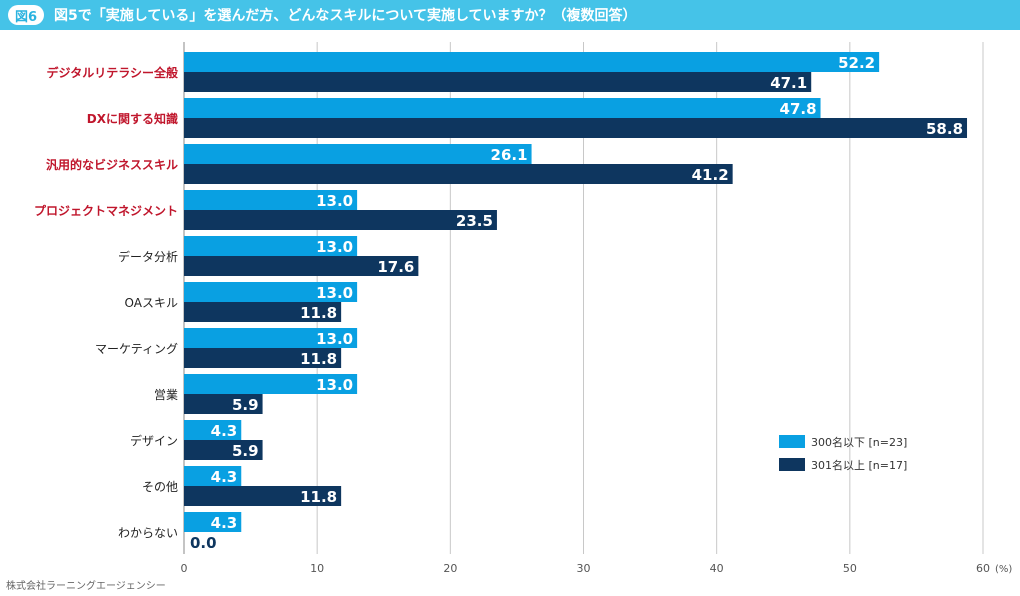  What do you see at coordinates (450, 568) in the screenshot?
I see `x-tick-label: 20` at bounding box center [450, 568].